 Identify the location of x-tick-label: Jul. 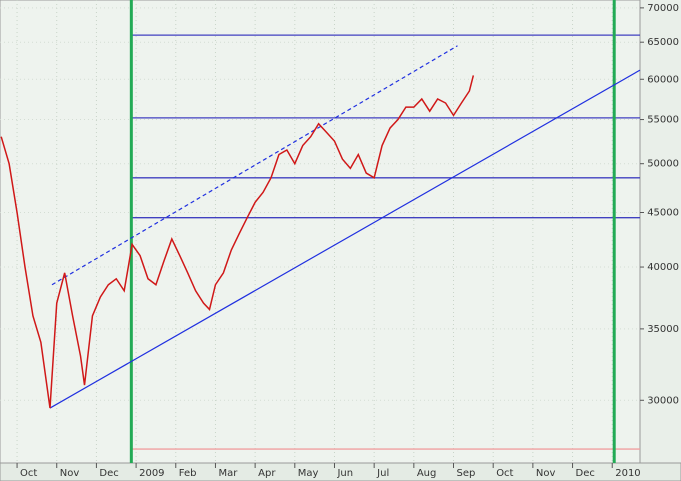
(382, 473).